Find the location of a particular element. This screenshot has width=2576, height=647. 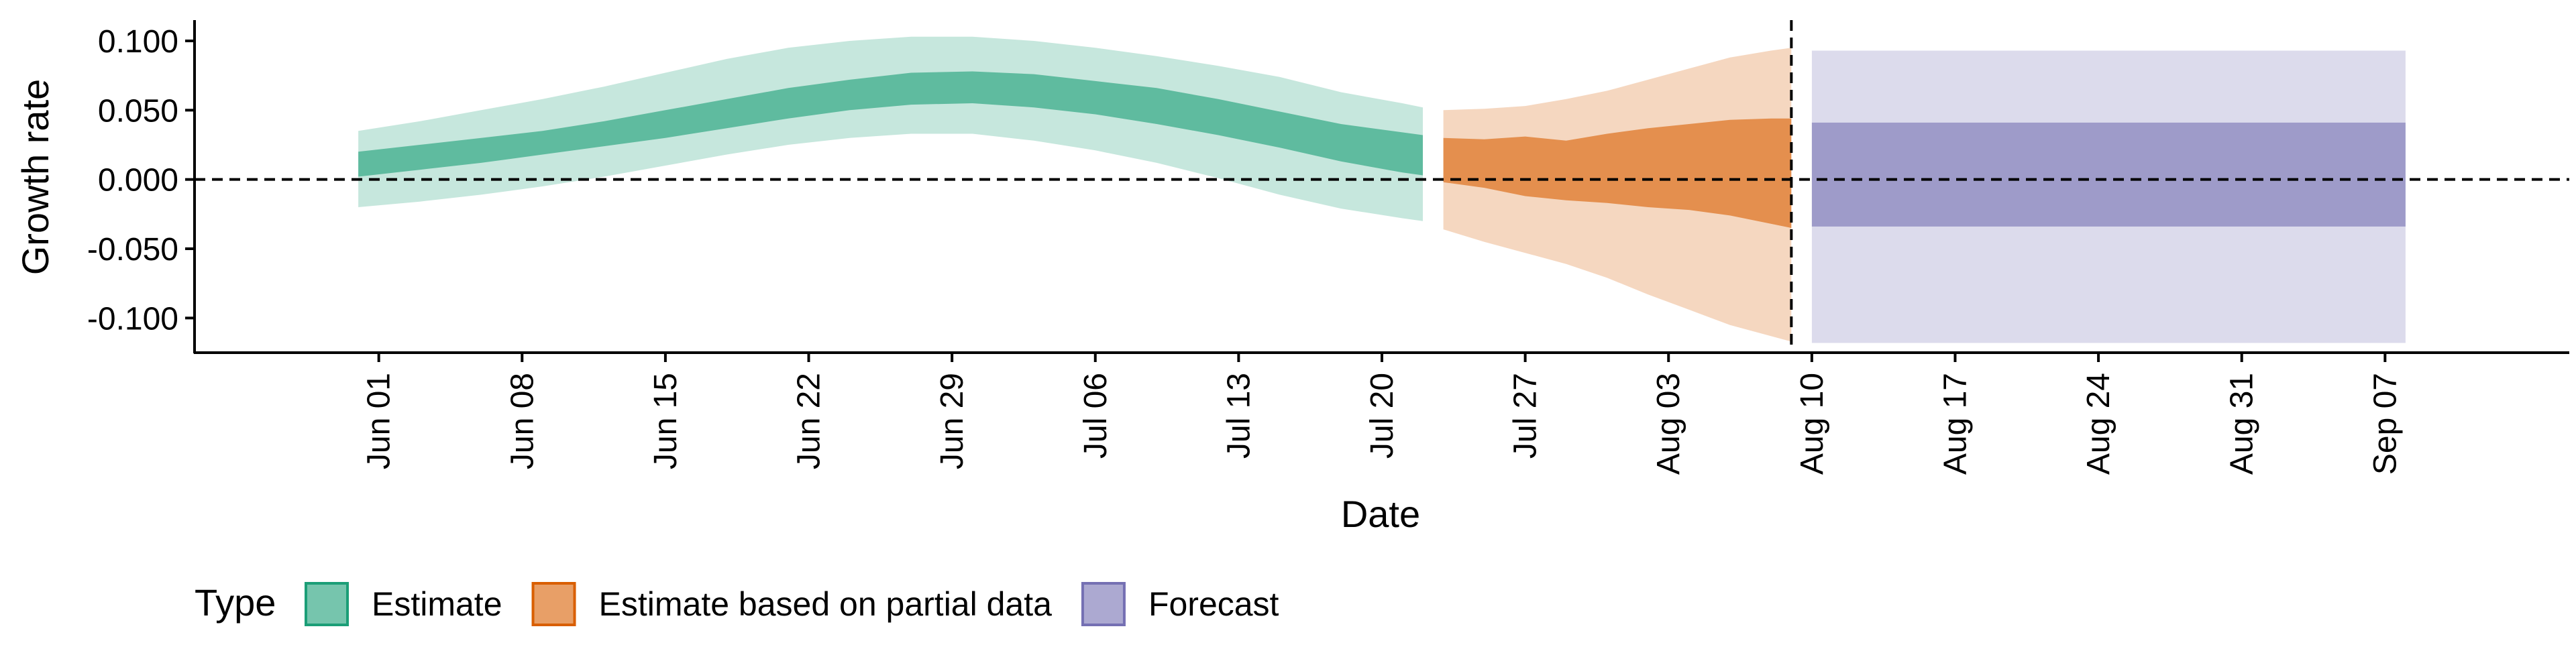

y-tick-label: 0.000 is located at coordinates (138, 180).